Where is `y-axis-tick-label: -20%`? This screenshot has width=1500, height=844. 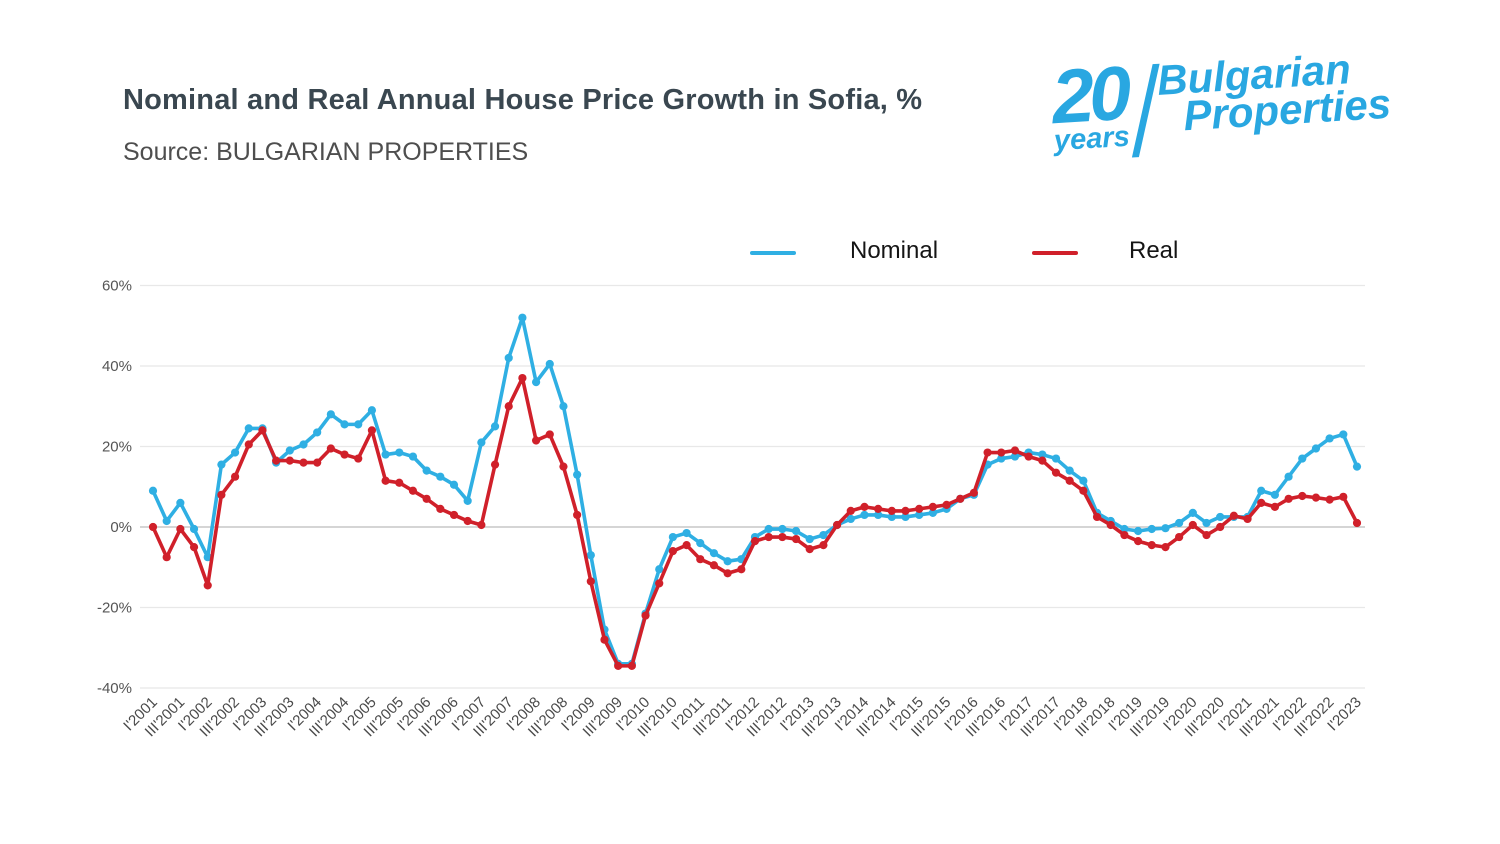
y-axis-tick-label: -20% is located at coordinates (114, 608).